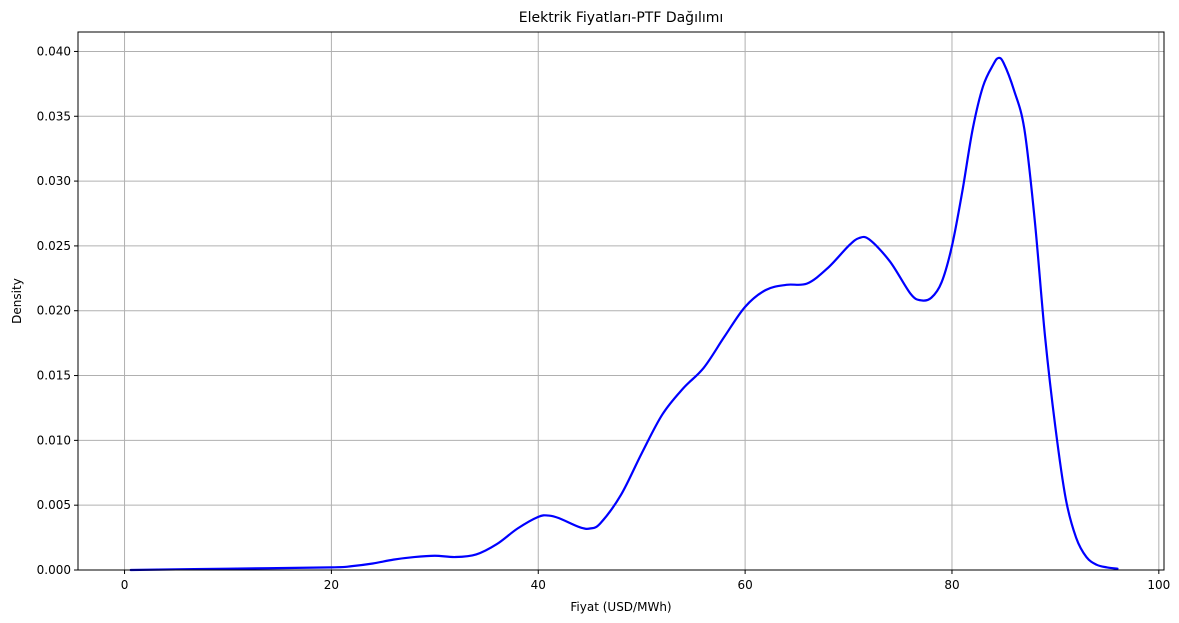 The image size is (1179, 623). Describe the element at coordinates (331, 585) in the screenshot. I see `x-tick-label: 20` at that location.